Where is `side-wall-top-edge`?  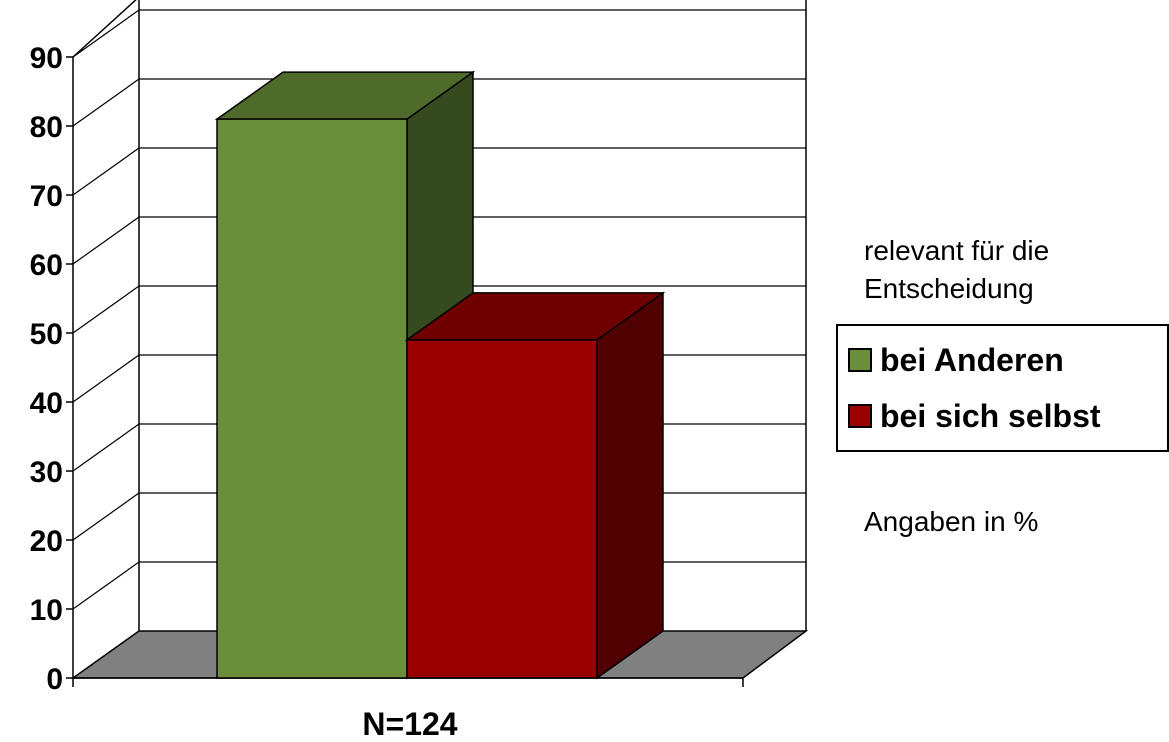
side-wall-top-edge is located at coordinates (104, 29).